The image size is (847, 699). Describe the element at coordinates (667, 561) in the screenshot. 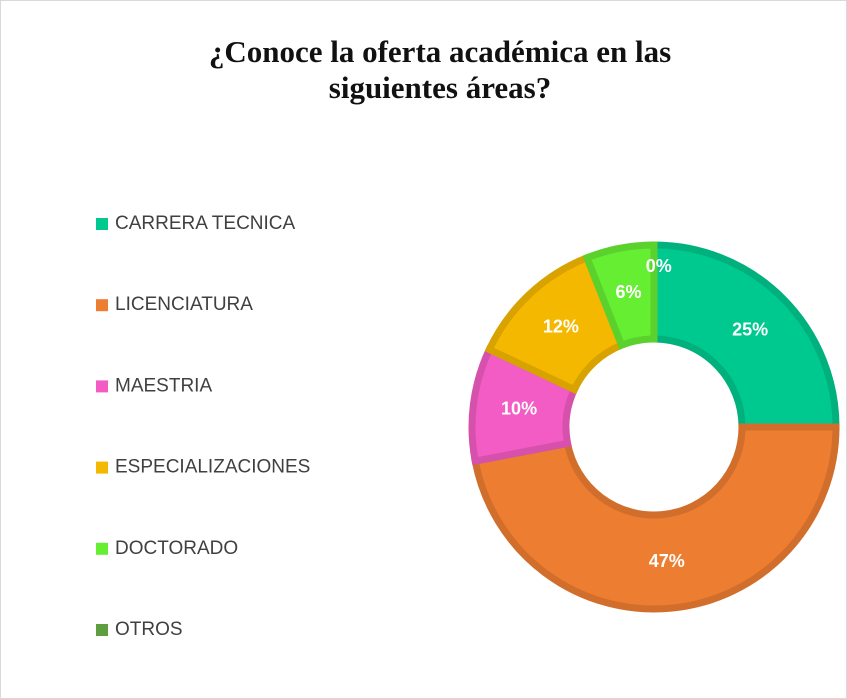

I see `data-label: 47%` at that location.